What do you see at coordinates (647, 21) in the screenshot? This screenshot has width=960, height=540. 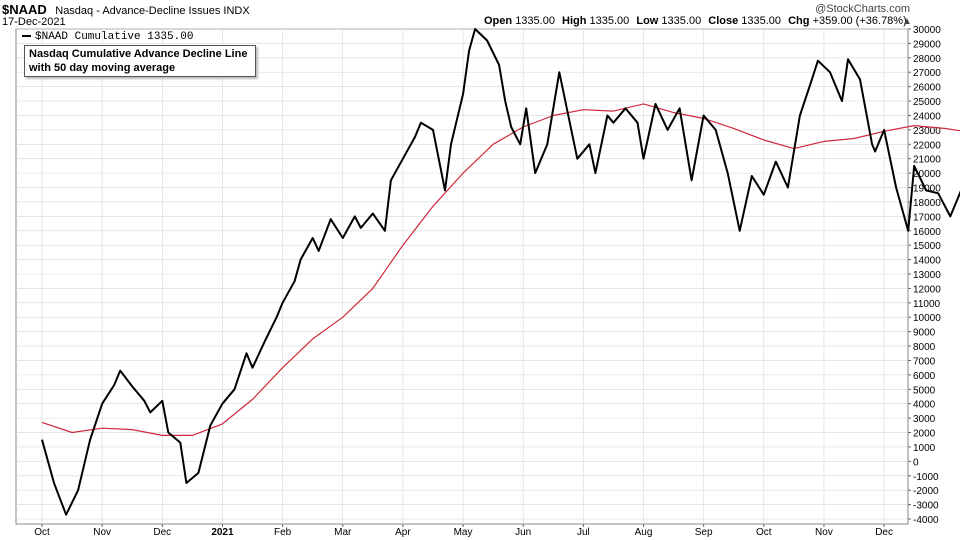 I see `low-label: Low` at bounding box center [647, 21].